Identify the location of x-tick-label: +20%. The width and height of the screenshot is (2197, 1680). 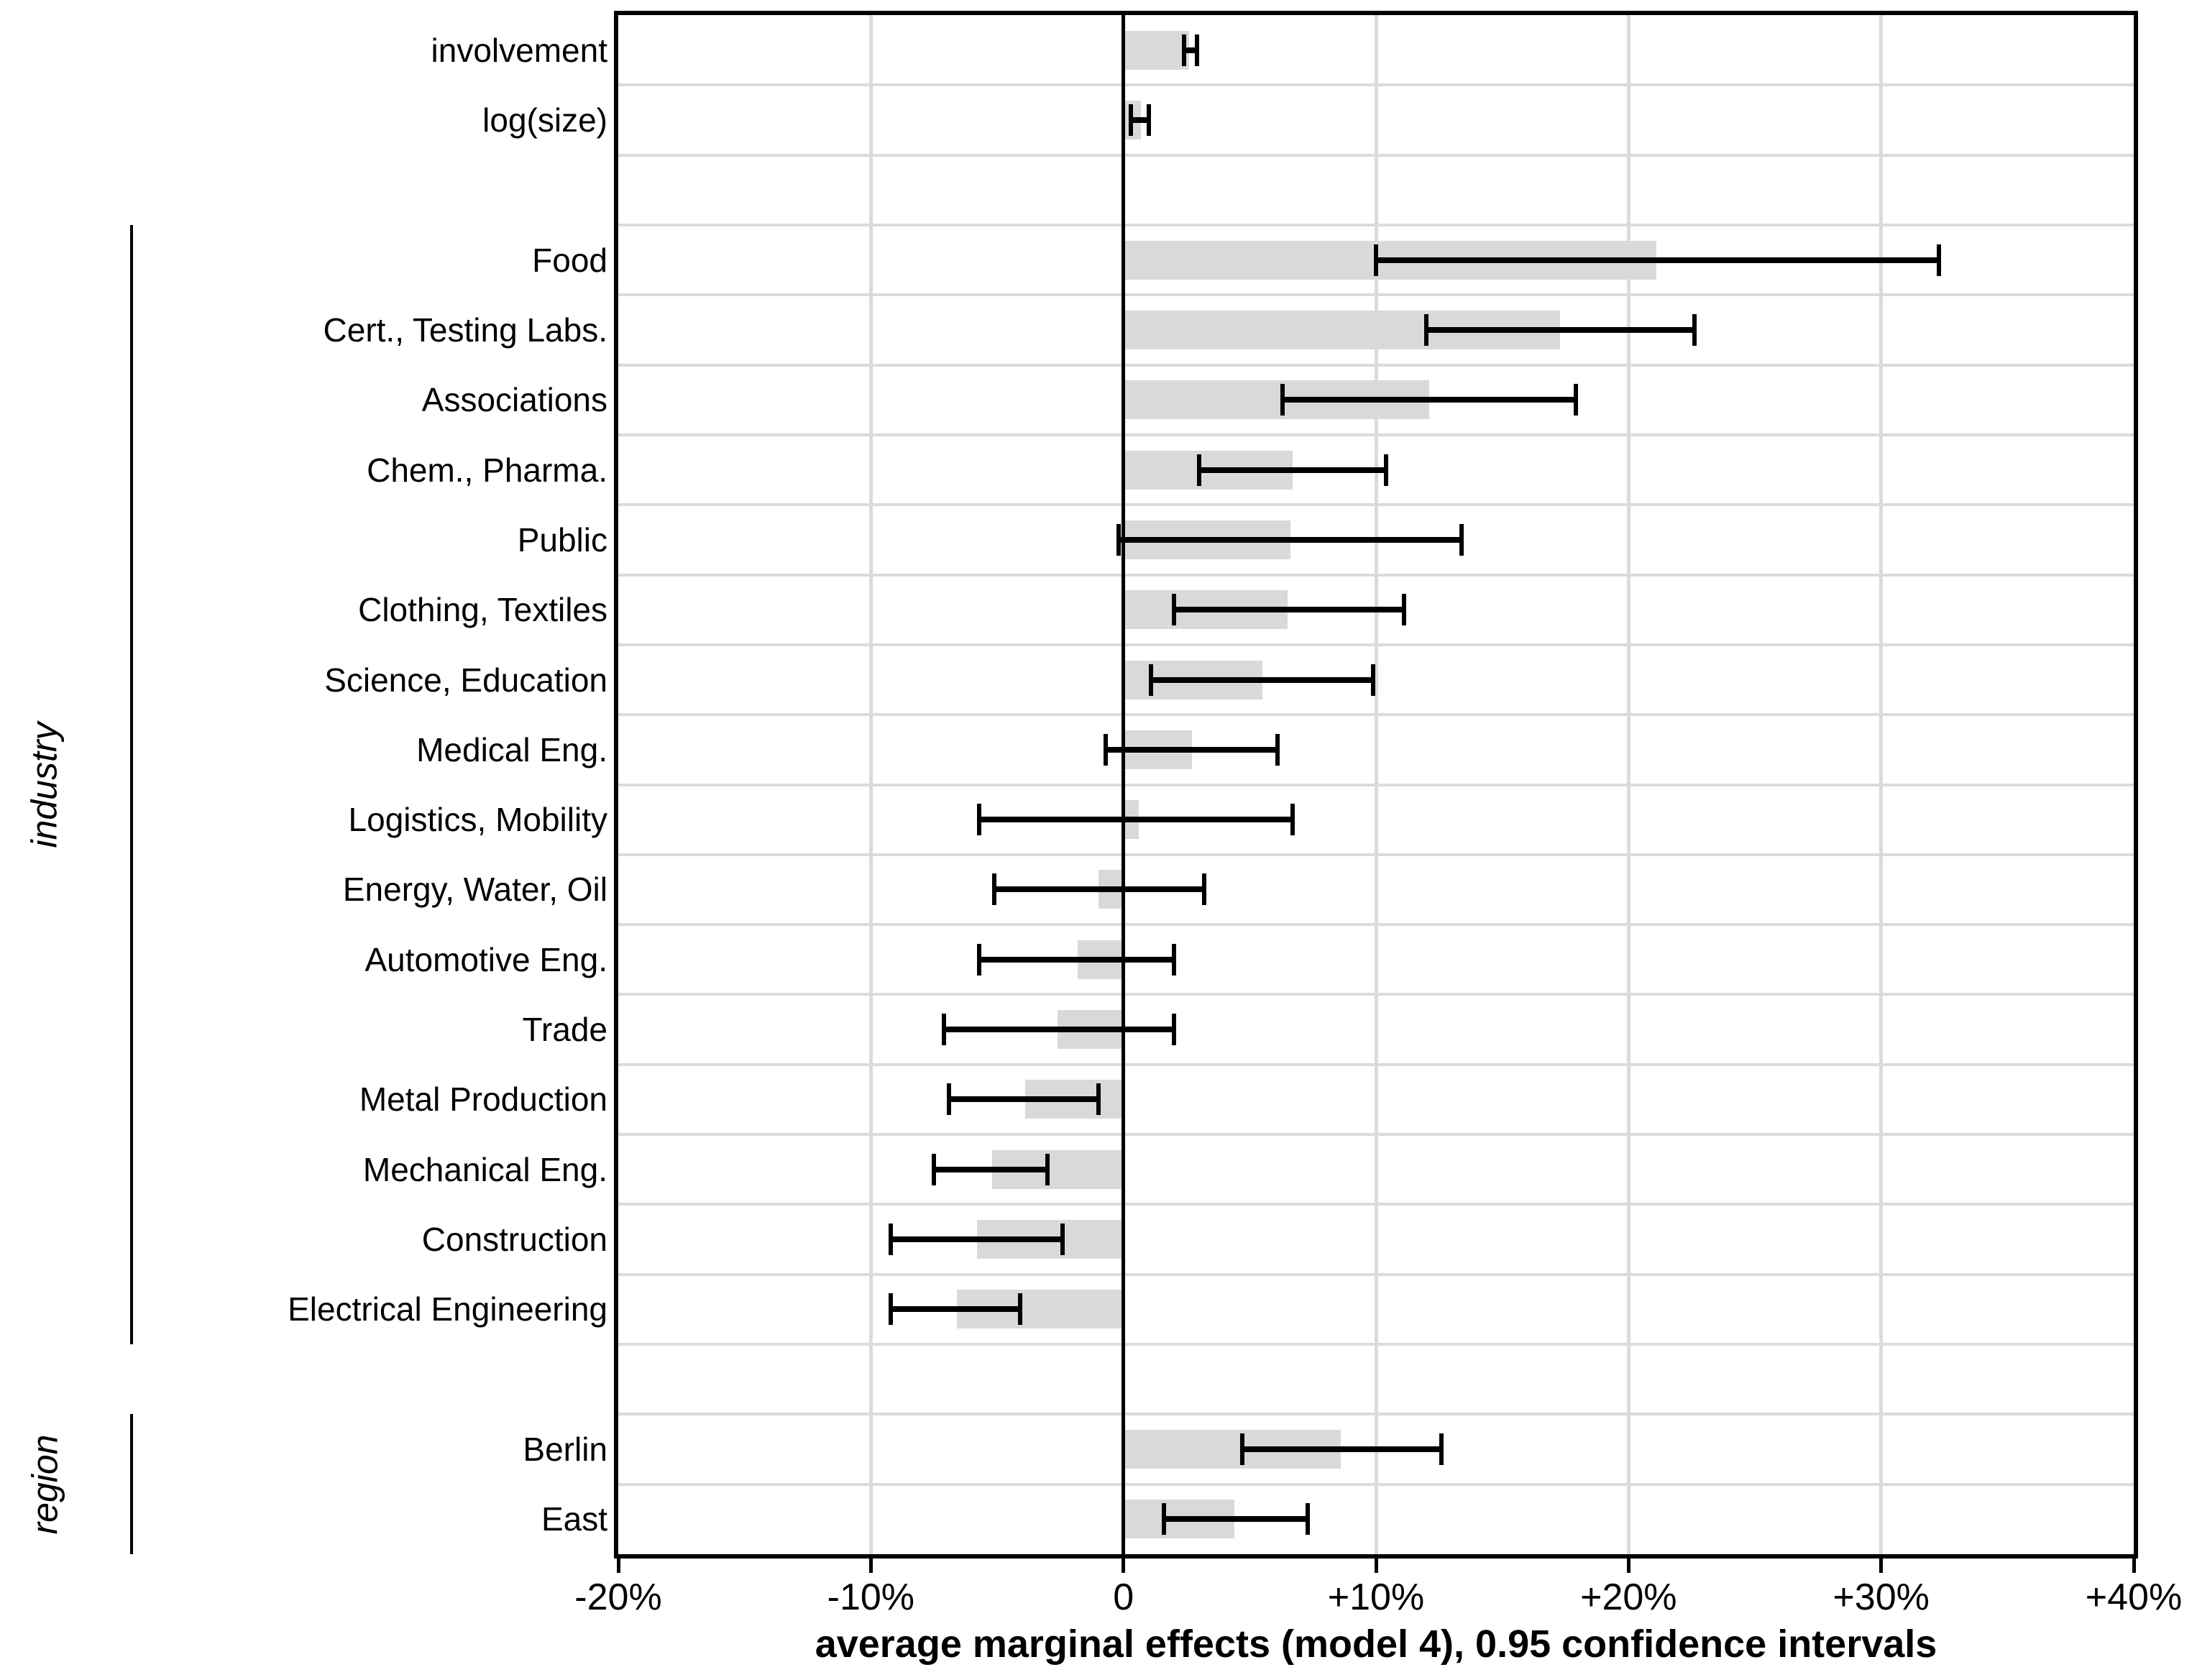
(1629, 1597).